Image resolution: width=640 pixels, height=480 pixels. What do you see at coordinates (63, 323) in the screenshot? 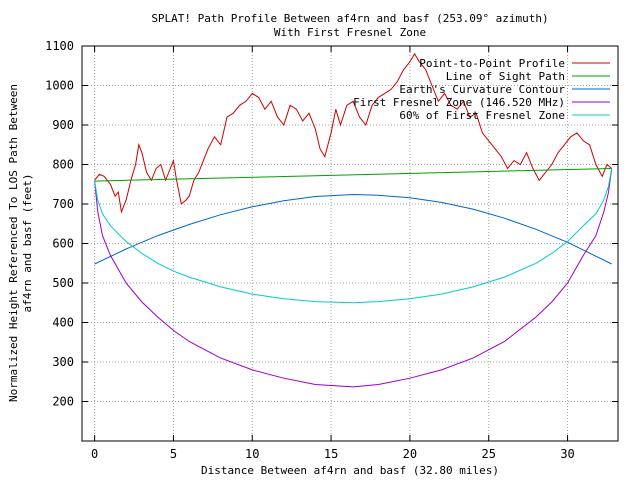
I see `y-tick-label: 400` at bounding box center [63, 323].